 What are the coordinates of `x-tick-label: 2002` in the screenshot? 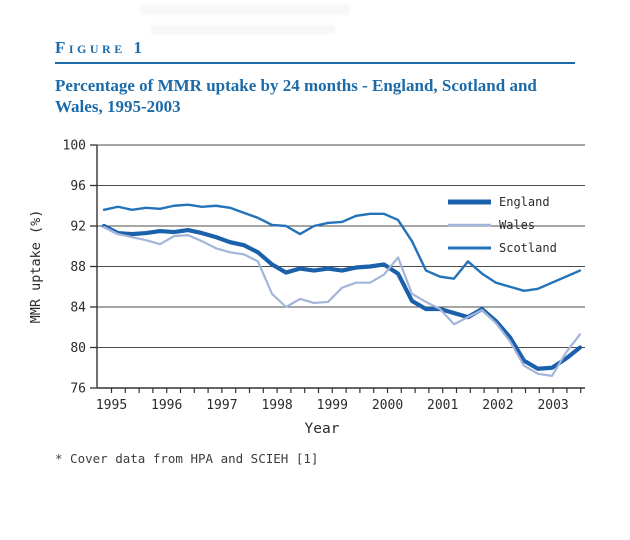 It's located at (497, 405).